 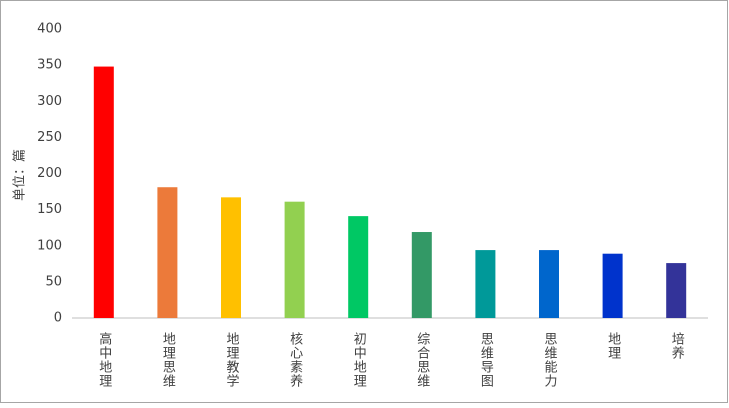 I want to click on x-tick-label: 高中地理, so click(x=104, y=359).